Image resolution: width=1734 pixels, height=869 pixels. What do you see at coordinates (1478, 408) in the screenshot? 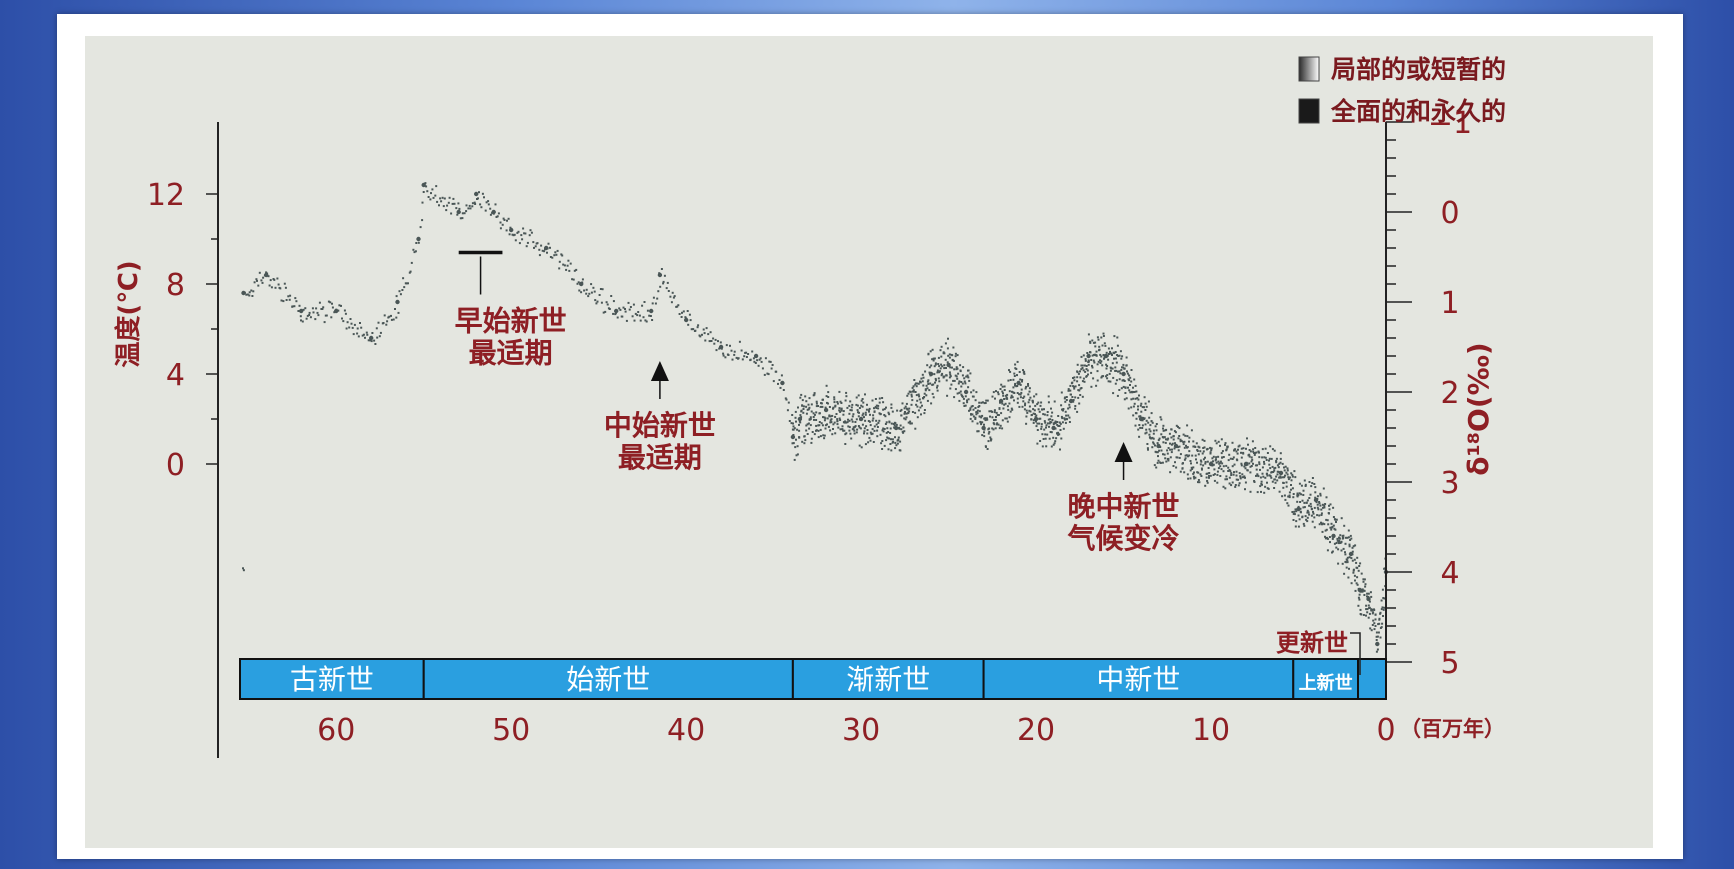
I see `delta-axis-label: δ¹⁸O(‰)` at bounding box center [1478, 408].